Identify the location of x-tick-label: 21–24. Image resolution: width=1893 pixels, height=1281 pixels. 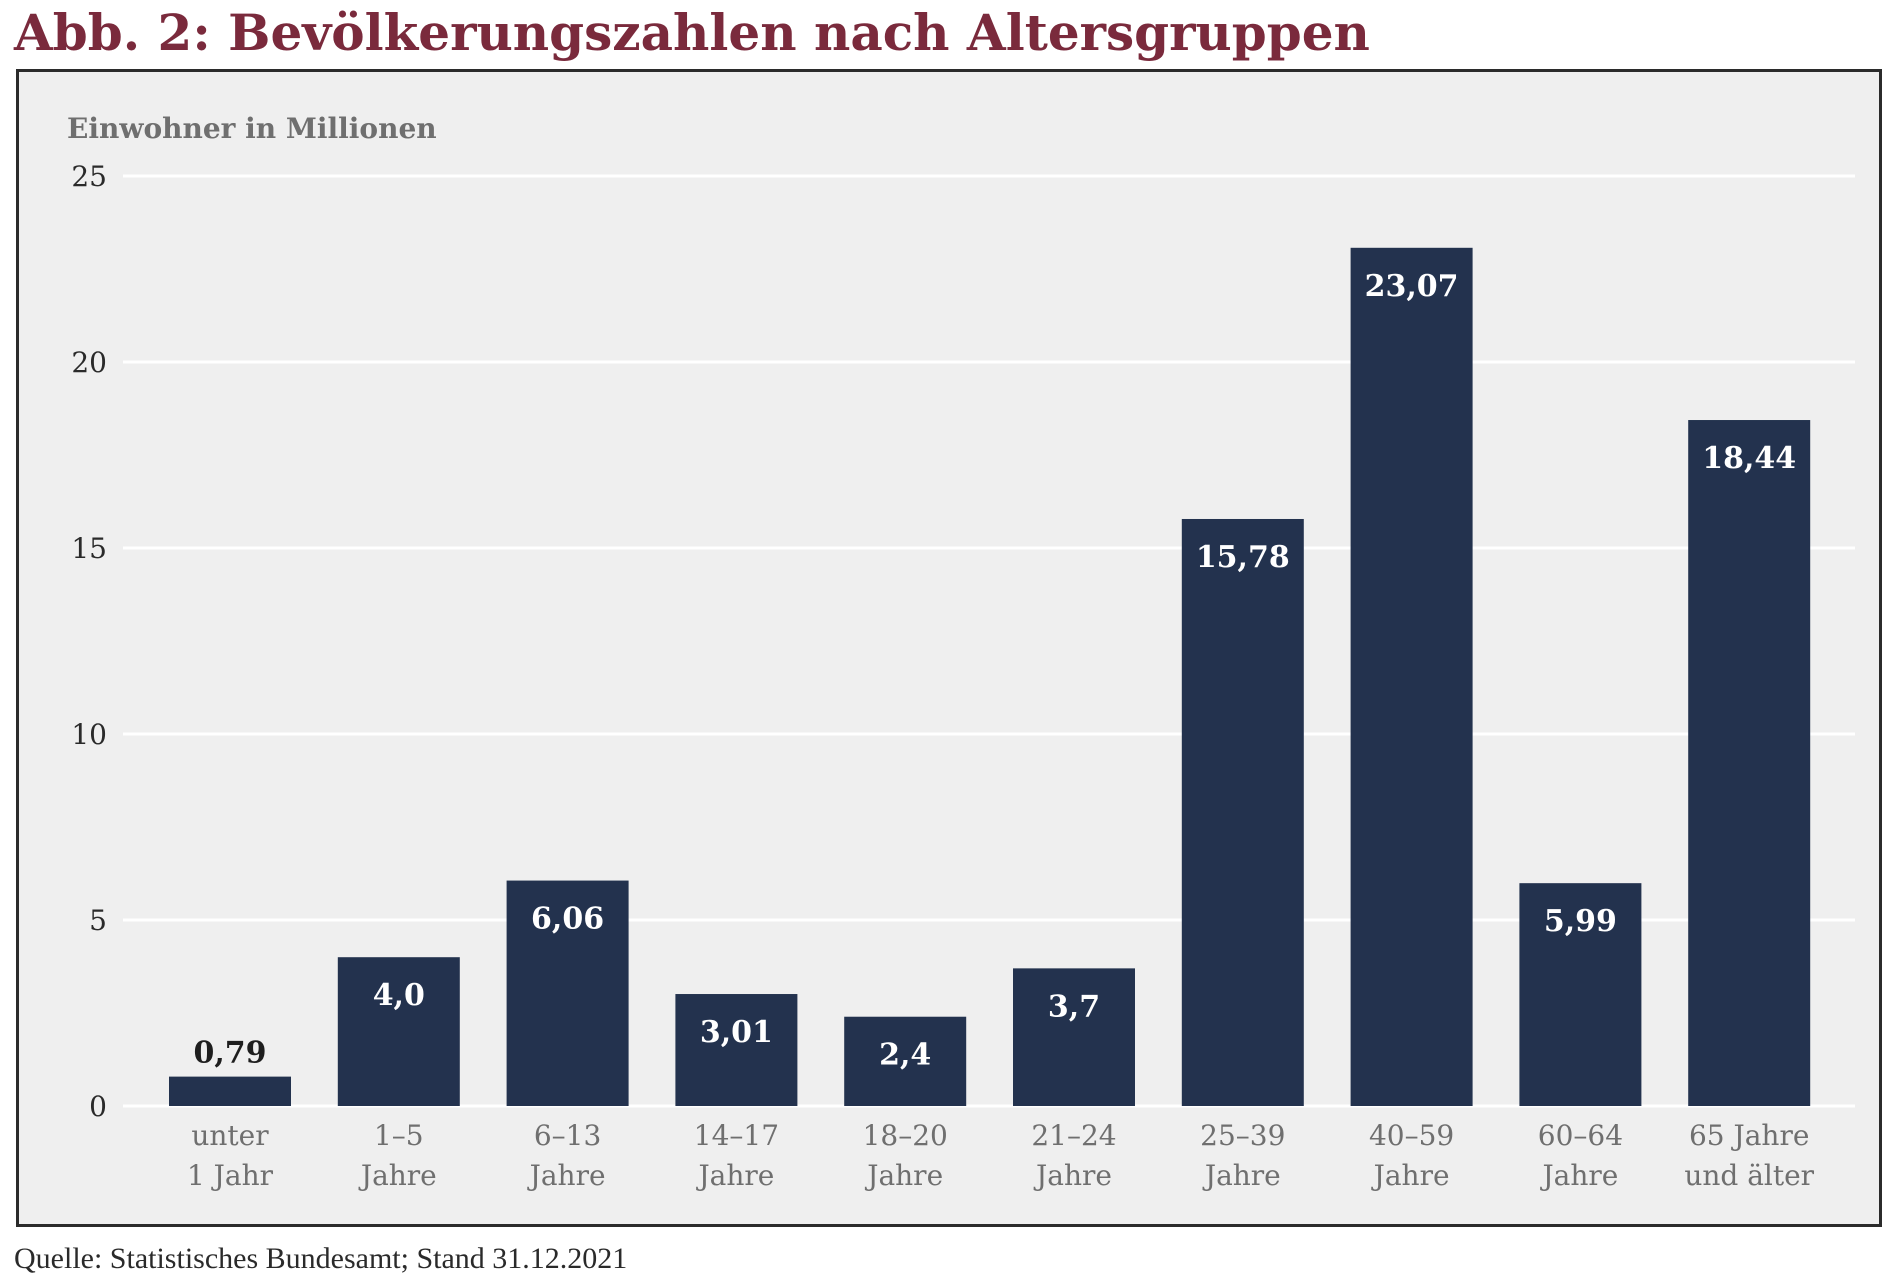
(1073, 1135).